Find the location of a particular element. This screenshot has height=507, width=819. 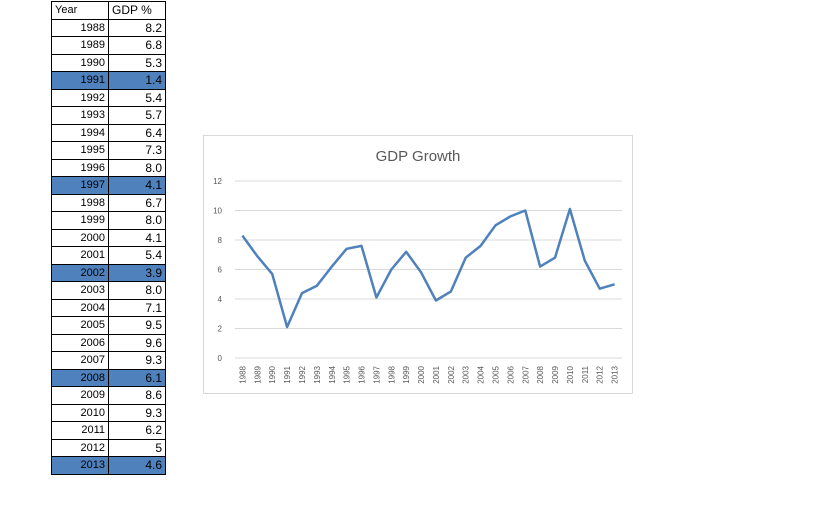

table-row: 2007 9.3 is located at coordinates (108, 360).